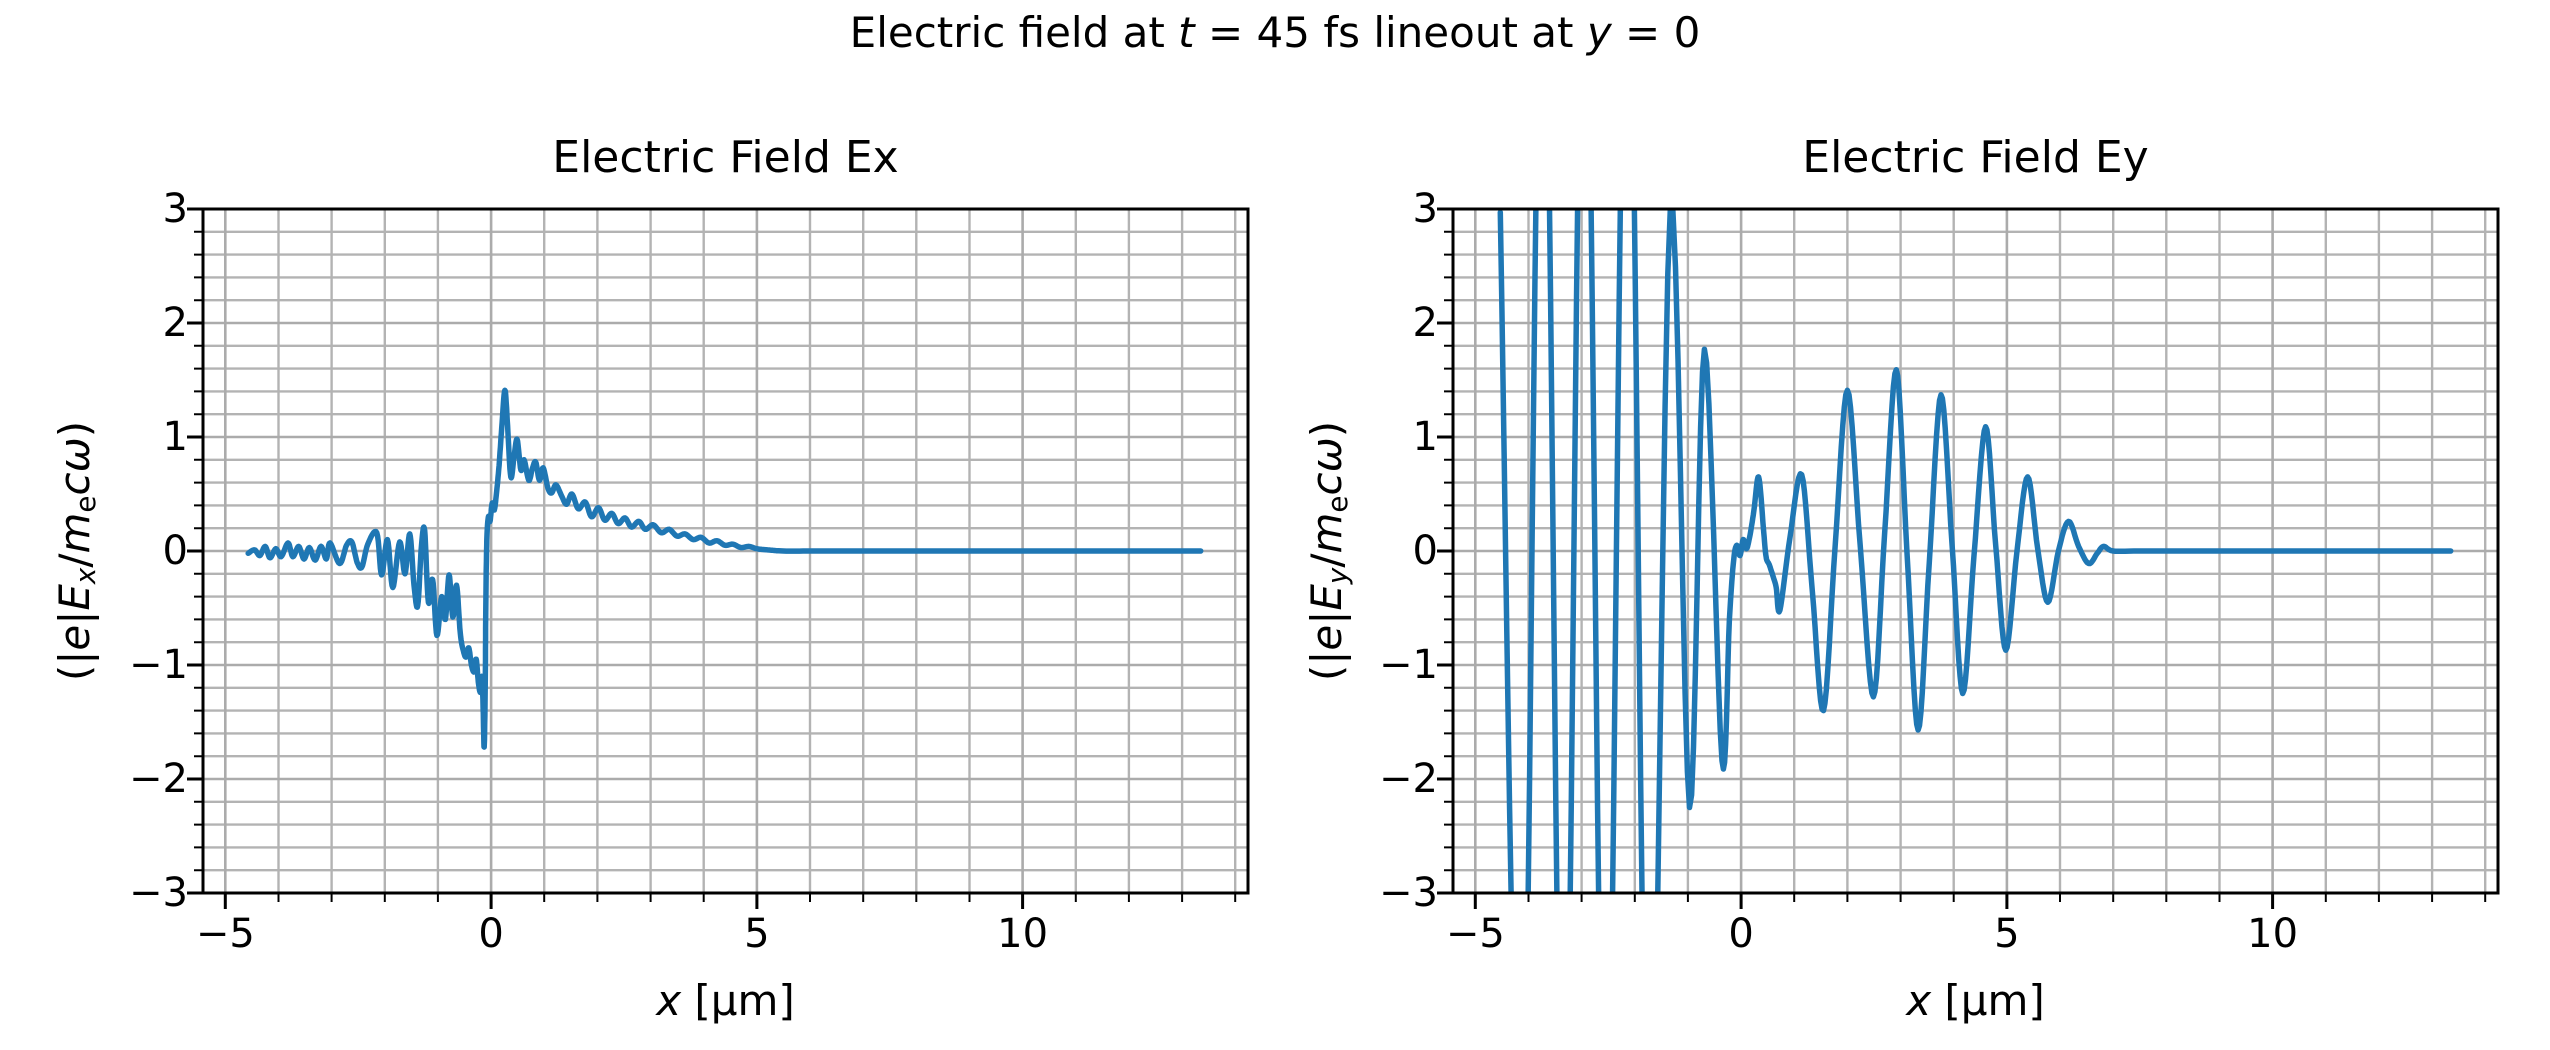 This screenshot has width=2550, height=1050. I want to click on label-segment: = 45 fs lineout at, so click(1390, 32).